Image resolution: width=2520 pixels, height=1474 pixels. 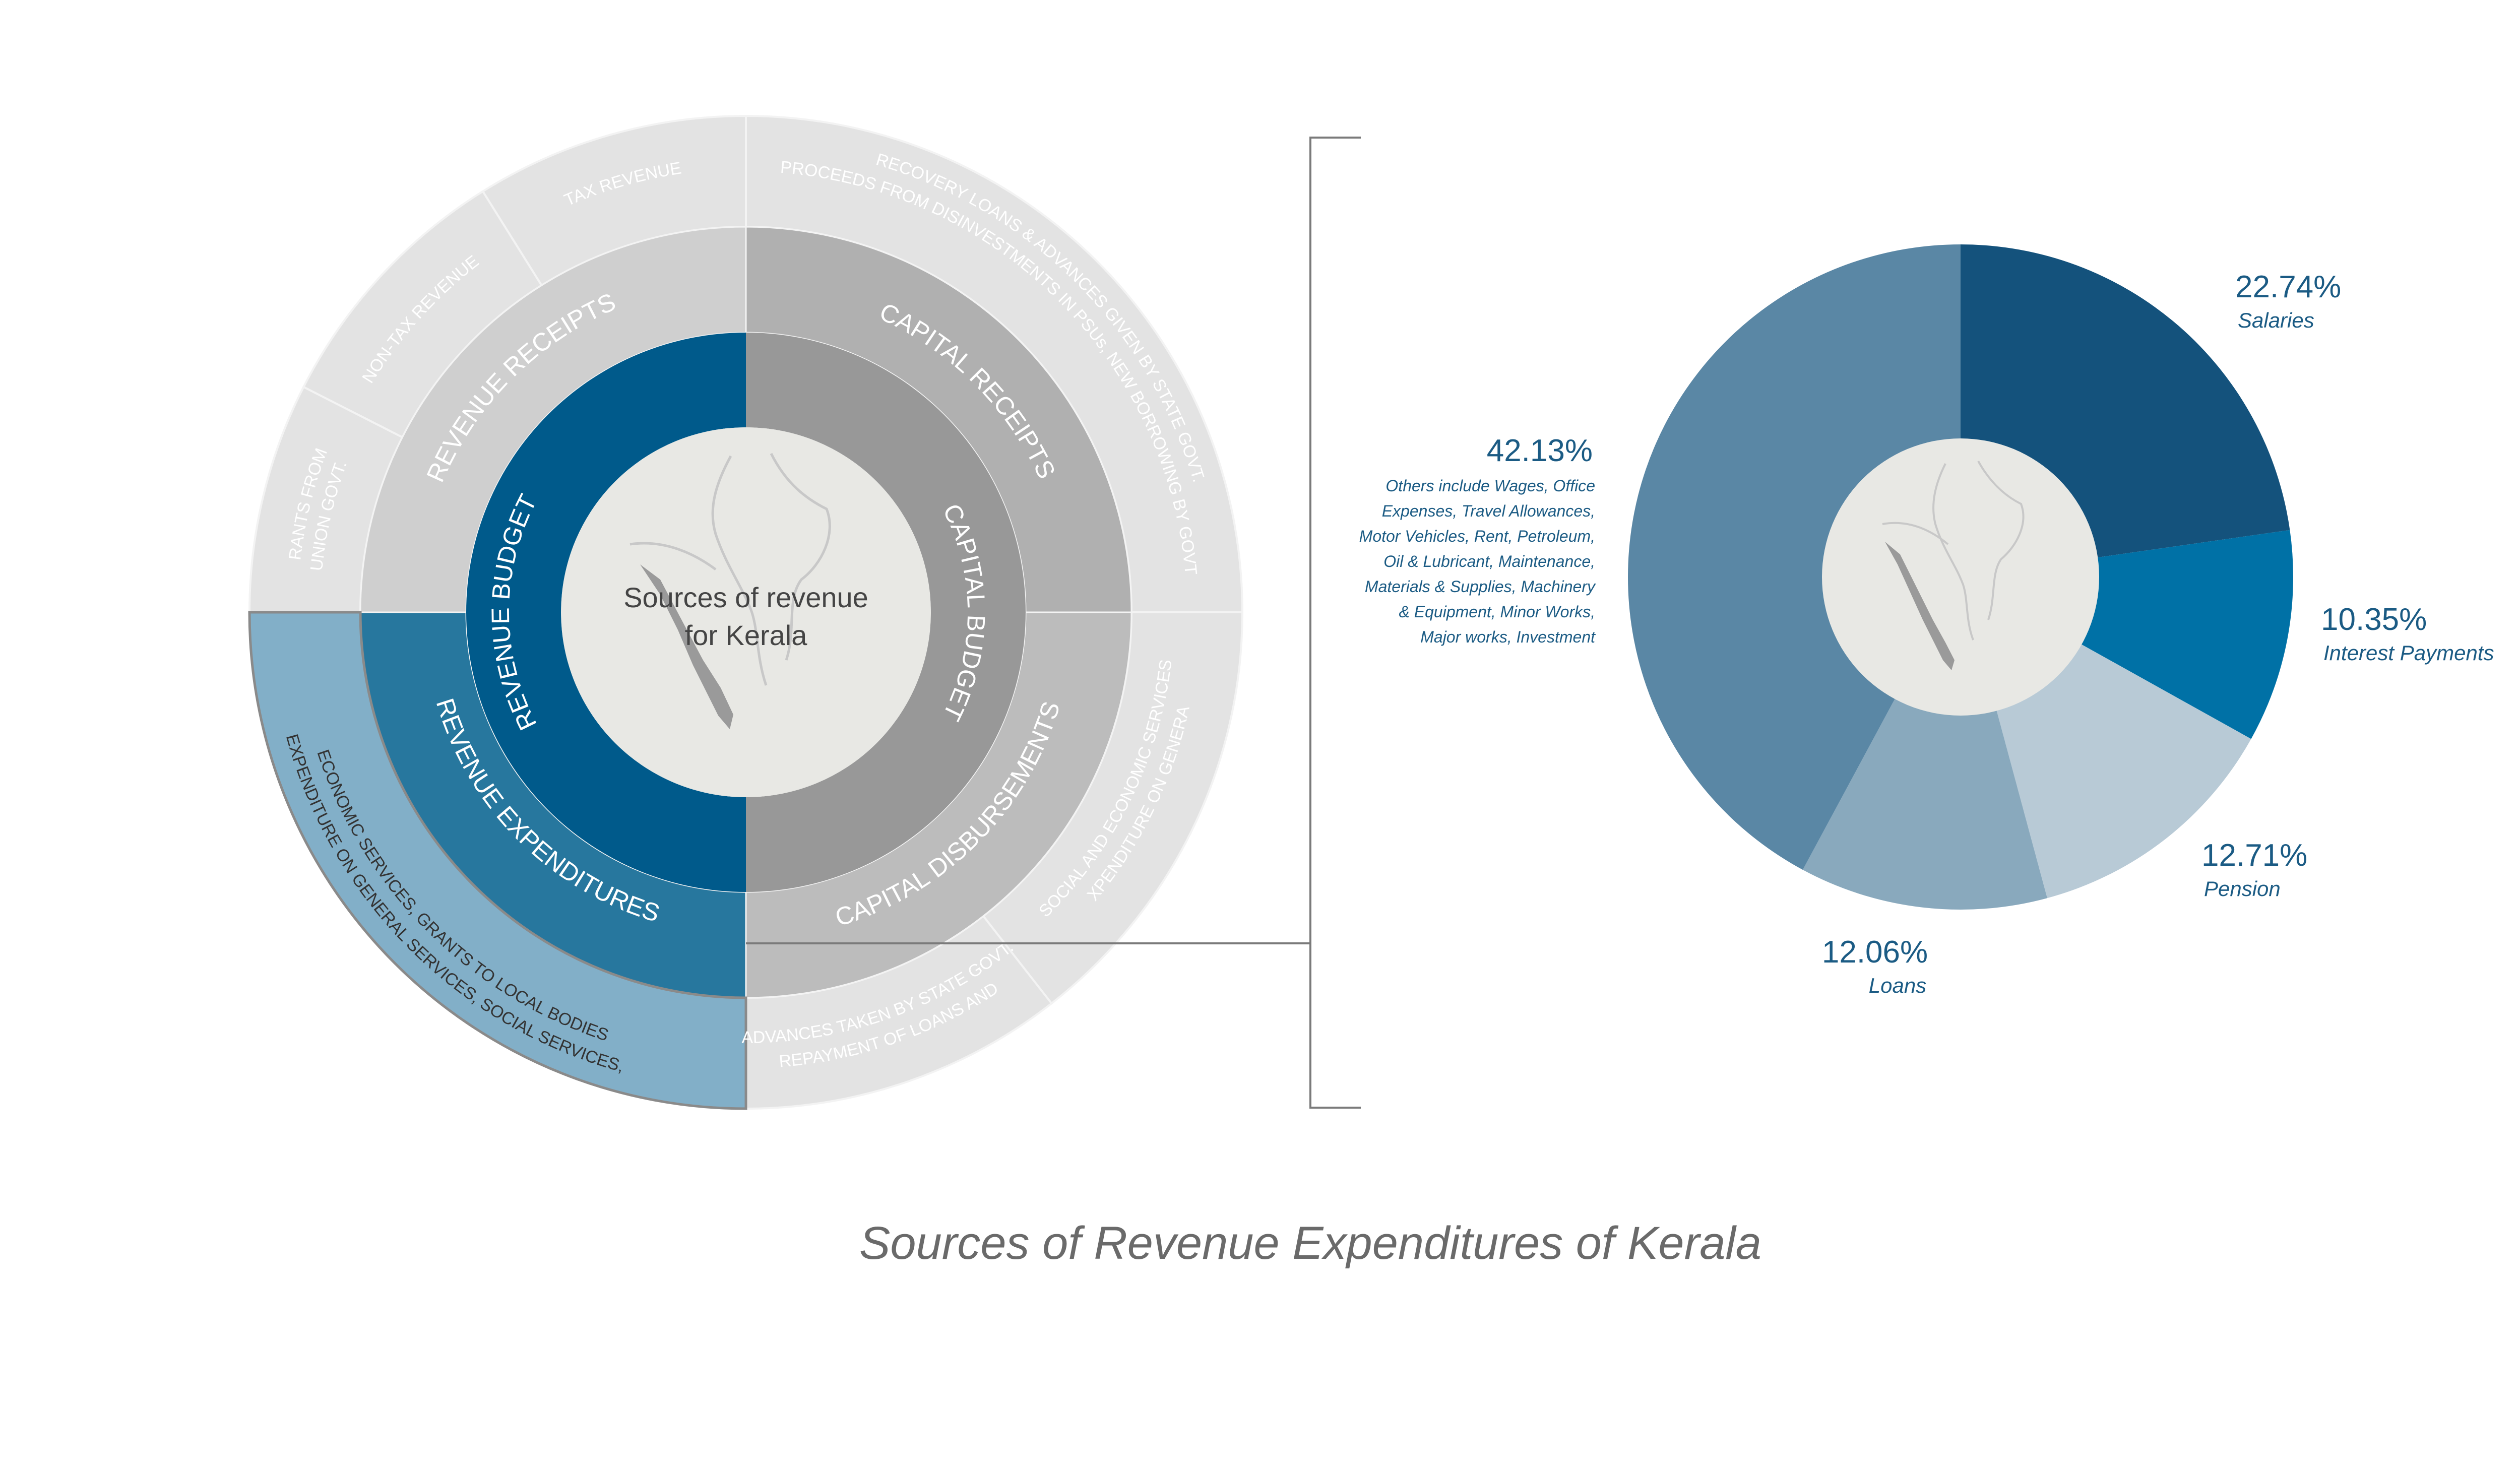 What do you see at coordinates (1925, 743) in the screenshot?
I see `pie-slice-loans` at bounding box center [1925, 743].